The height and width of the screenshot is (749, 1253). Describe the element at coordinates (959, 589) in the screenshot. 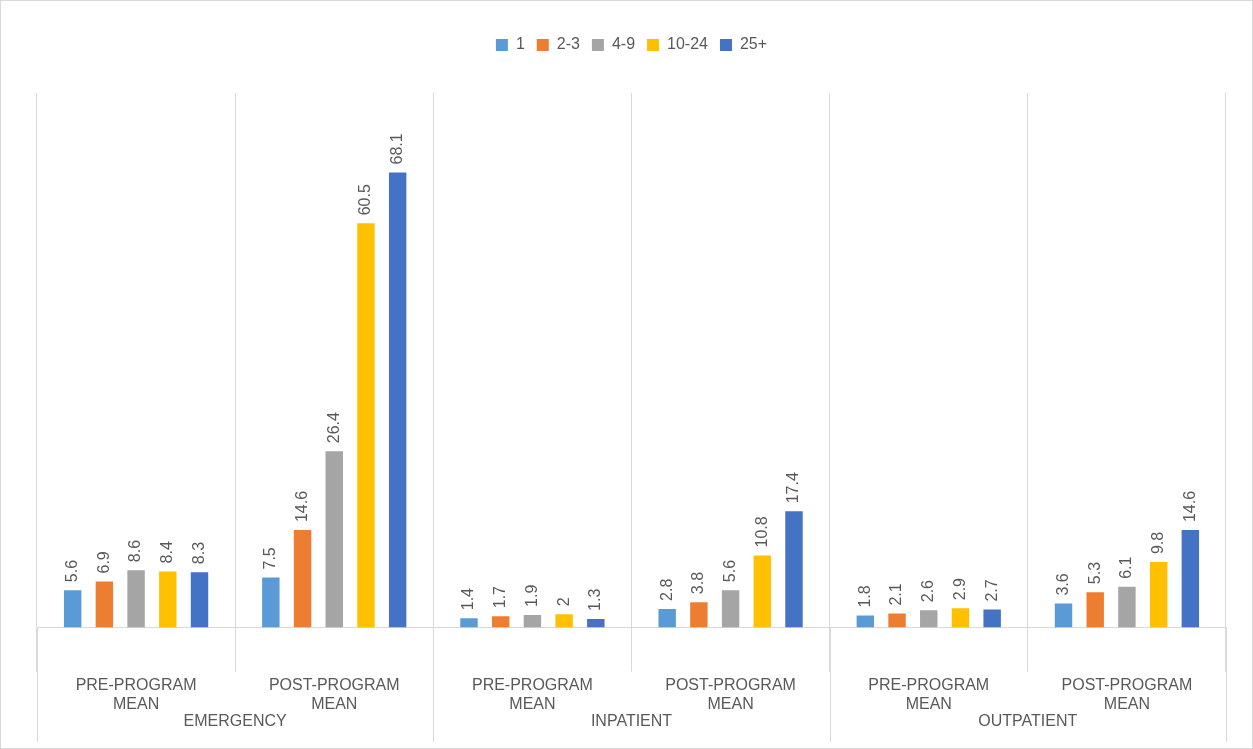

I see `data-label: 2.9` at that location.